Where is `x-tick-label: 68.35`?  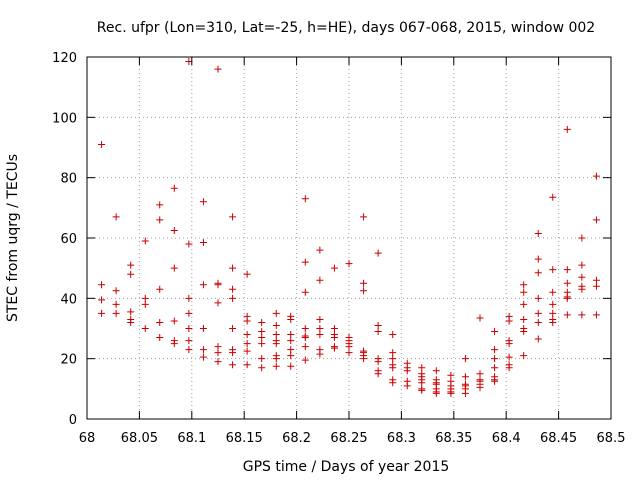
x-tick-label: 68.35 is located at coordinates (453, 438).